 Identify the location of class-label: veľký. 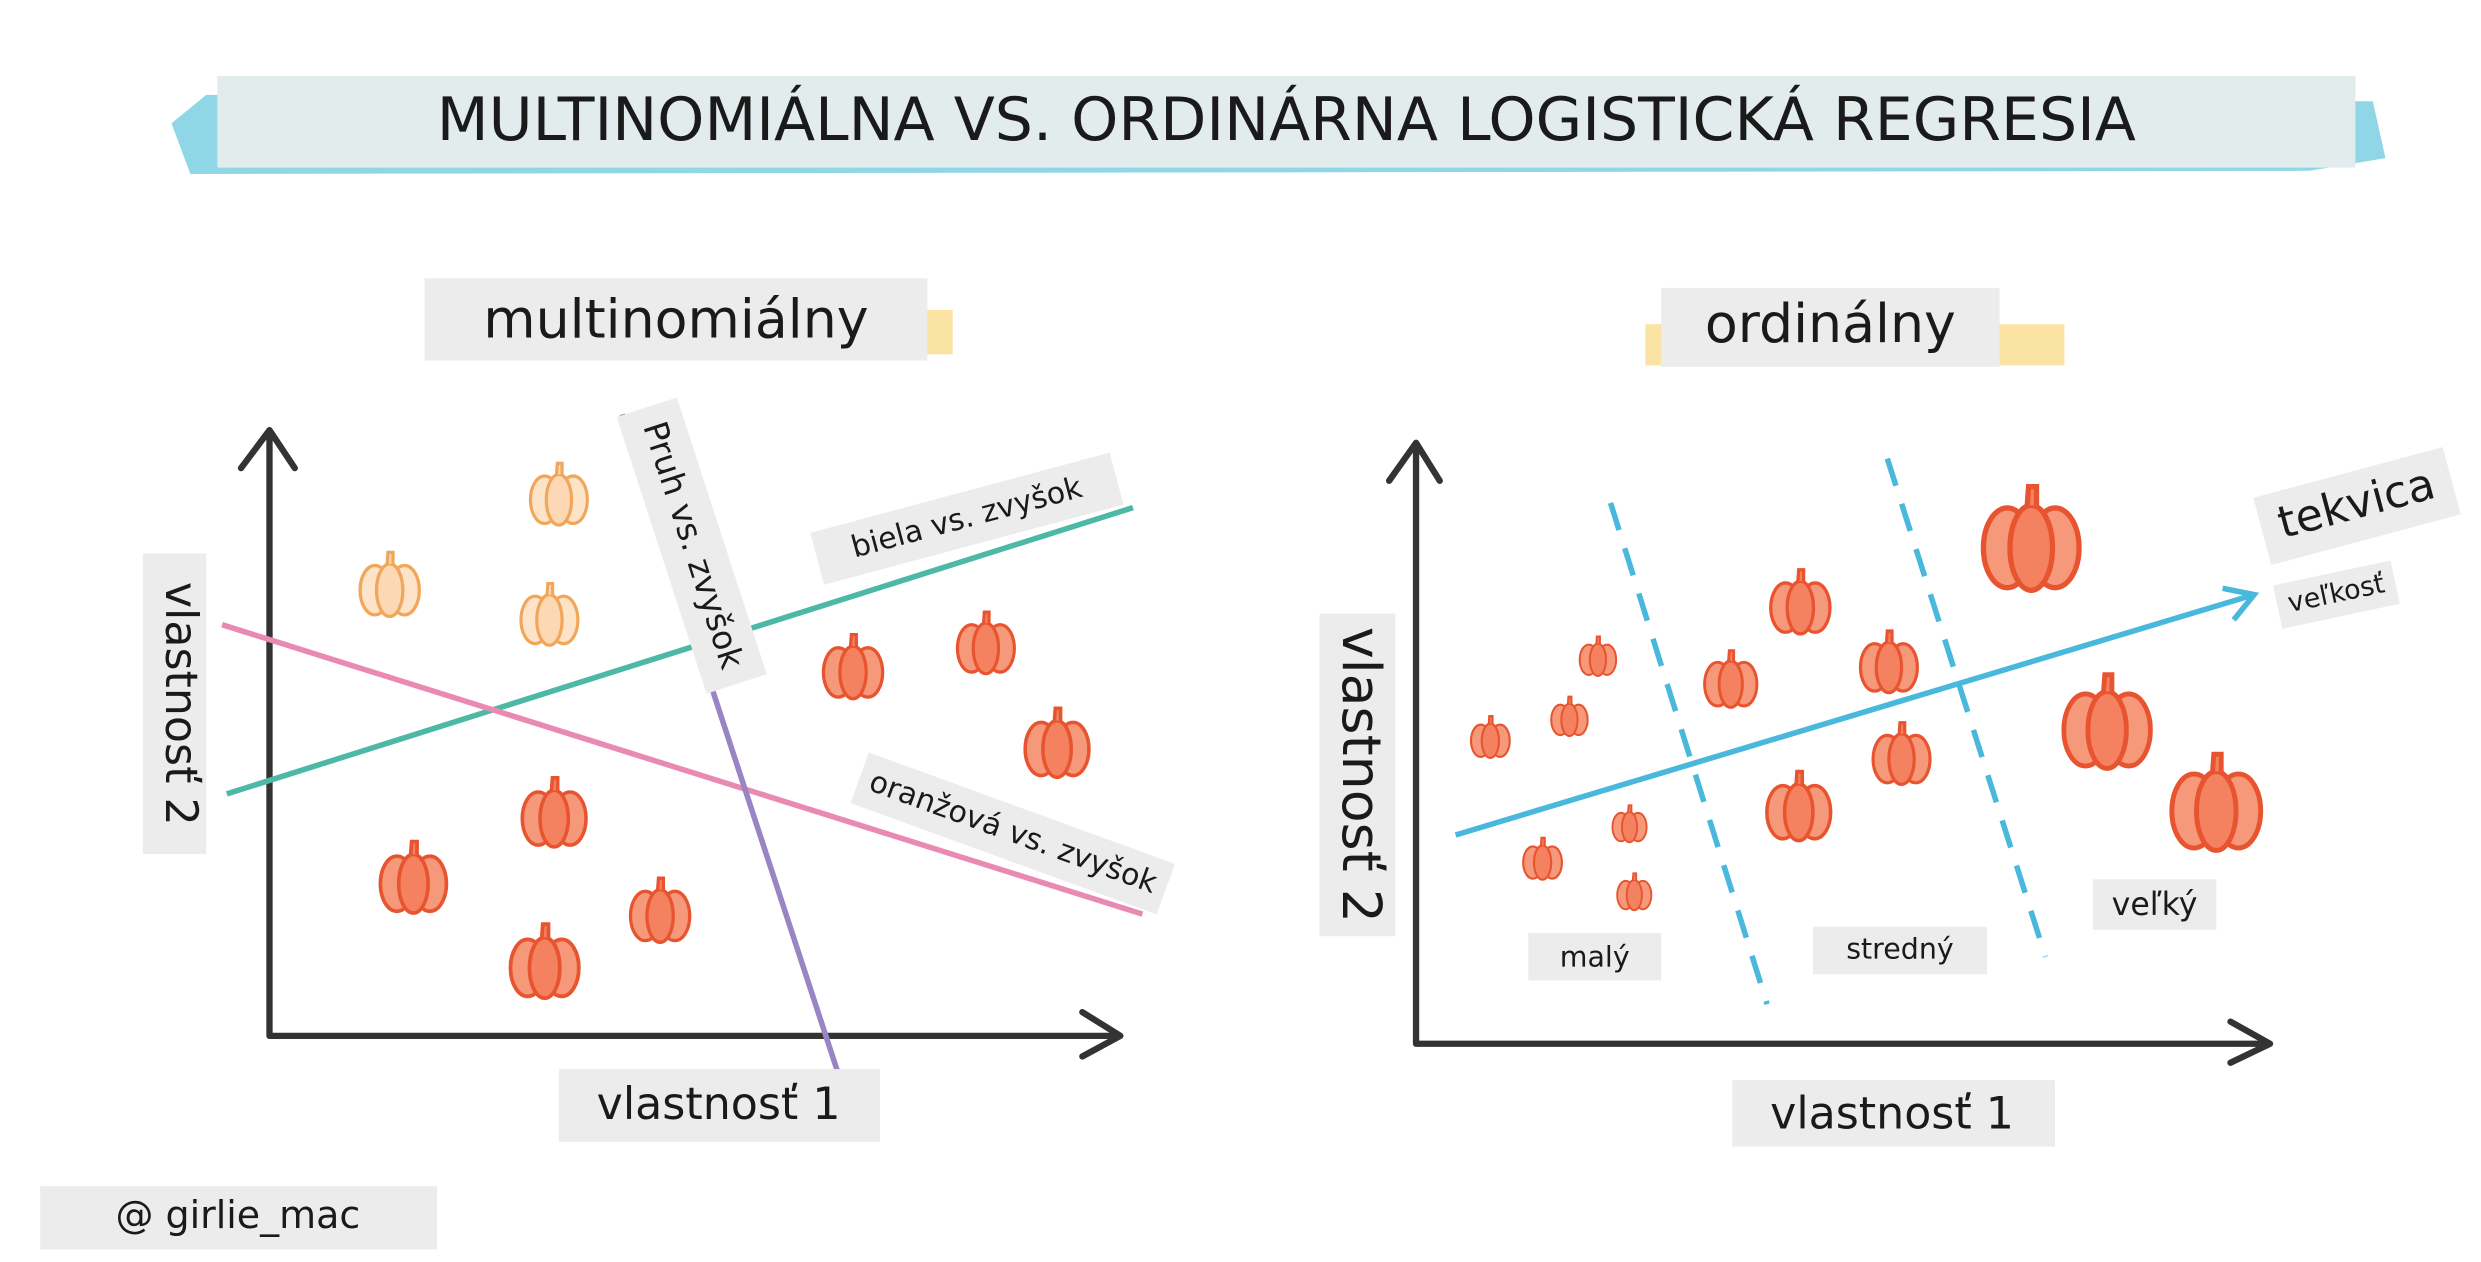
(2155, 905).